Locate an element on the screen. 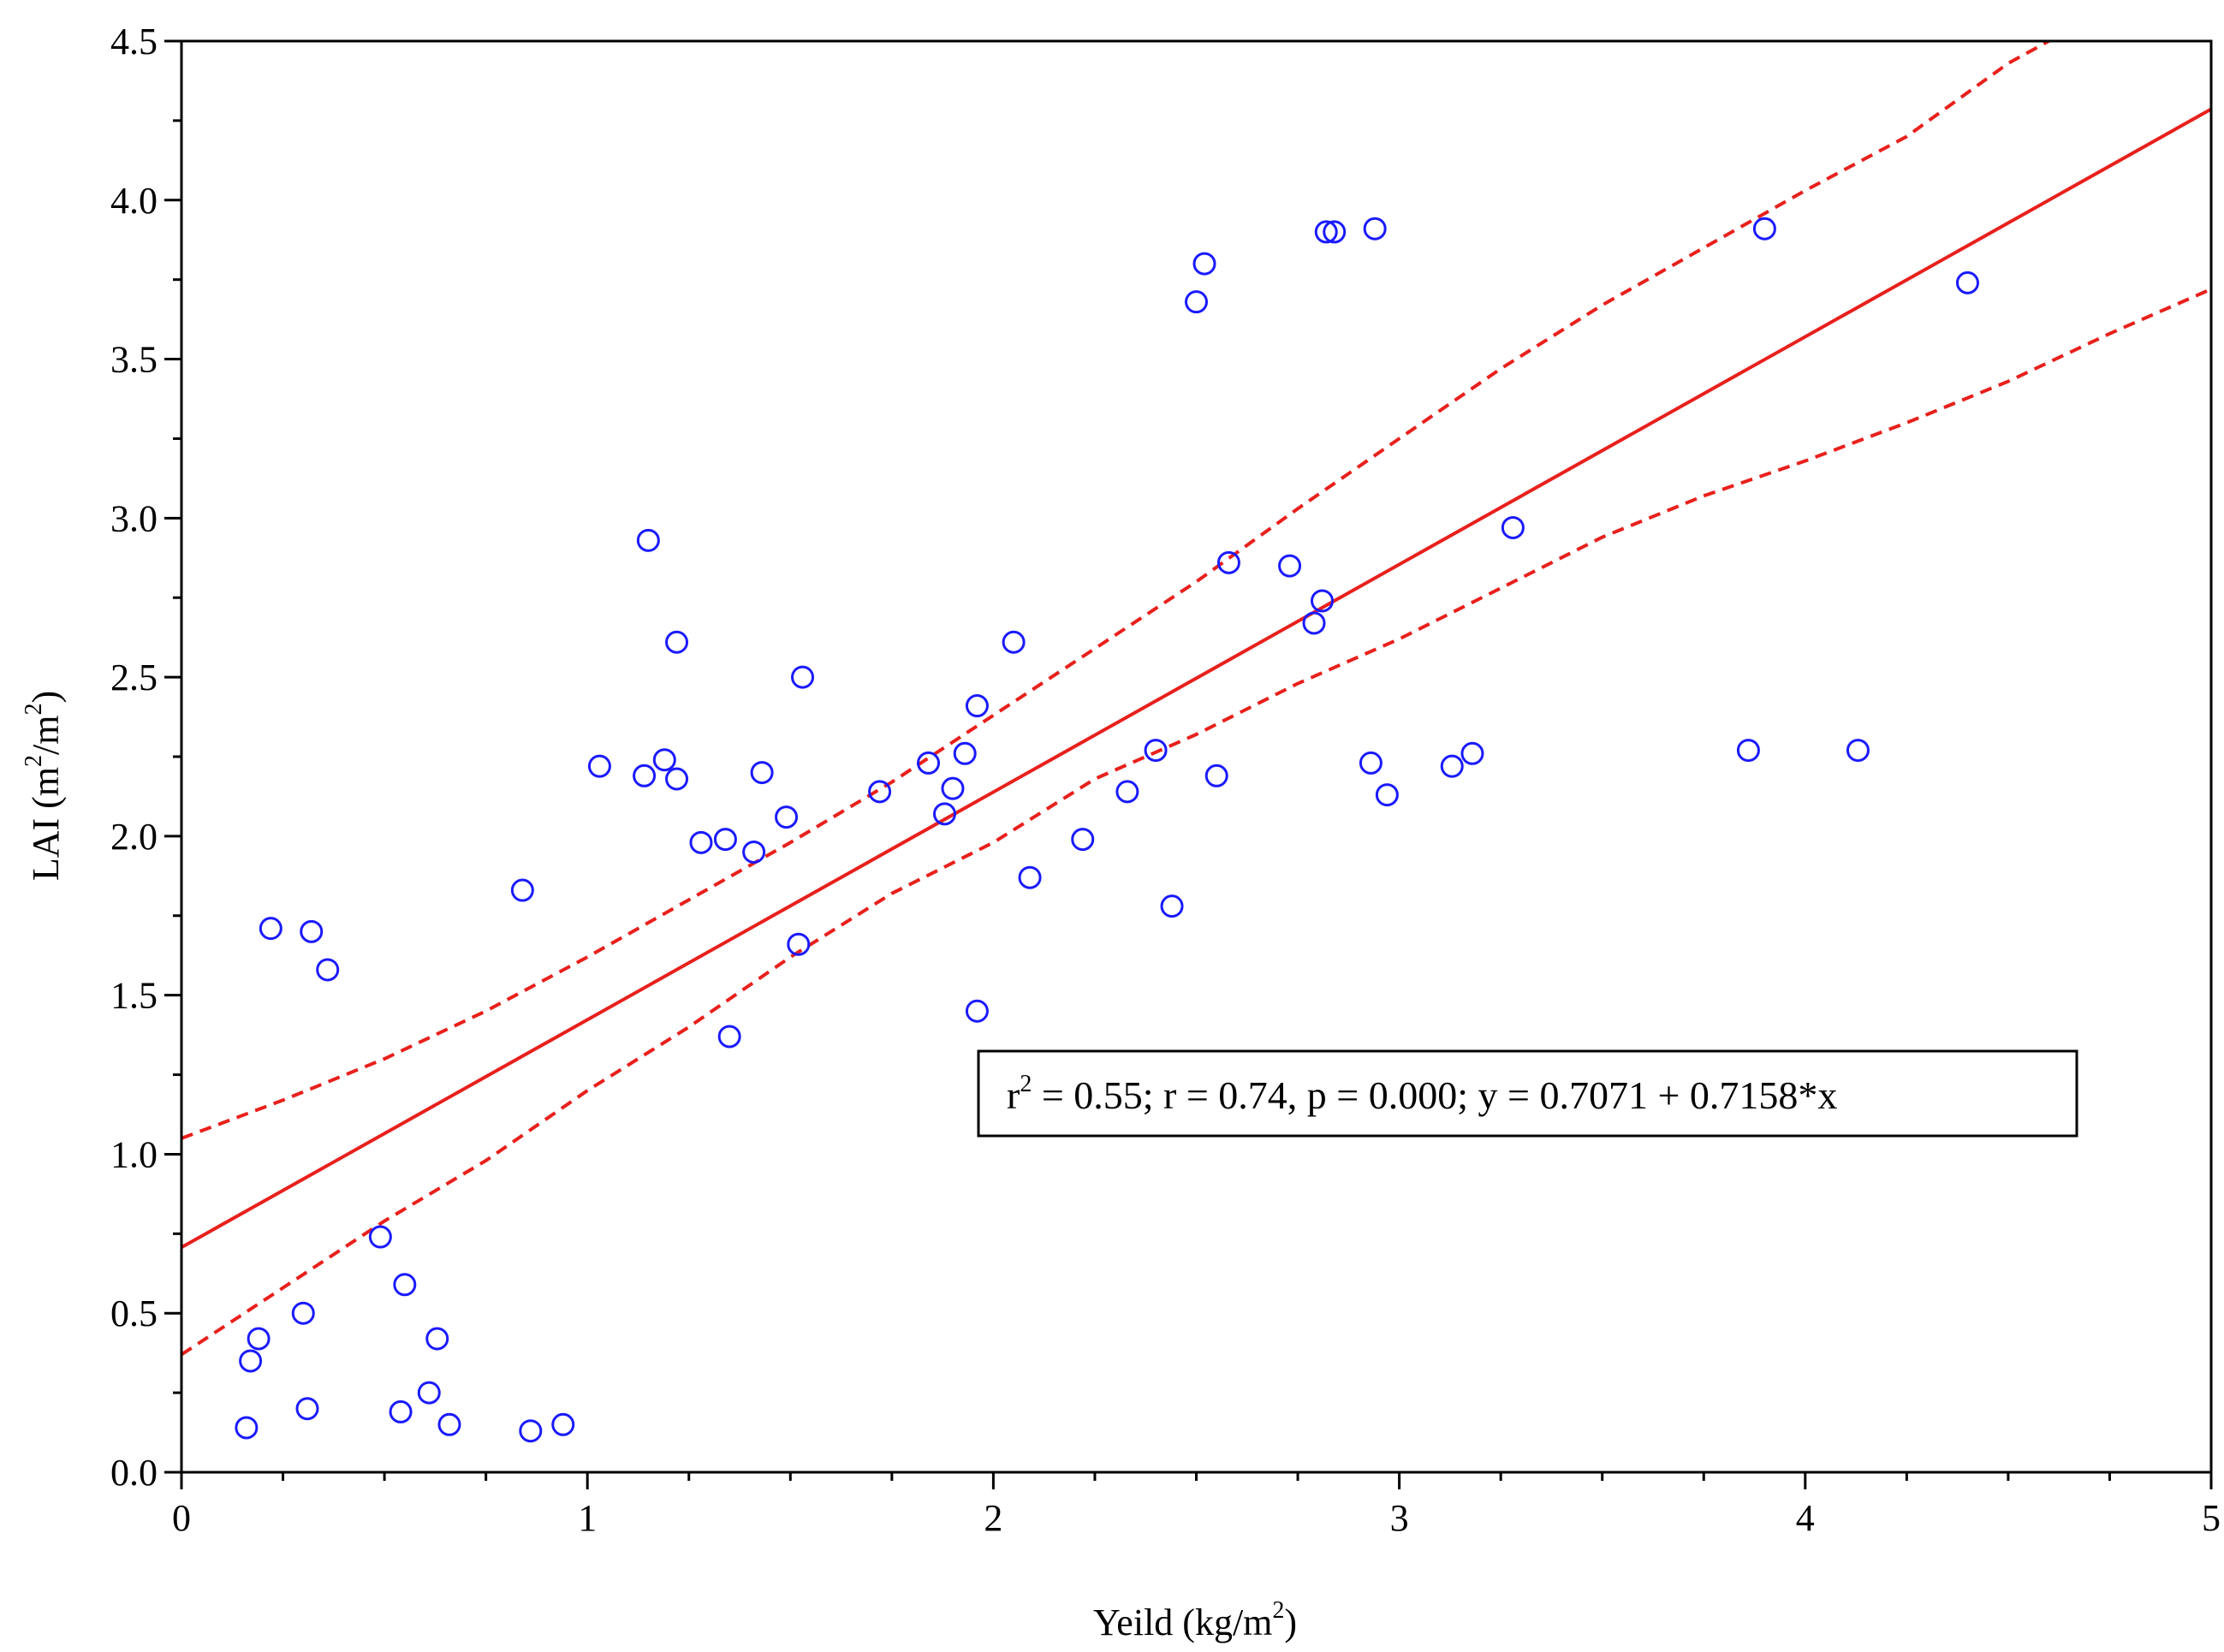 This screenshot has height=1652, width=2224. y-tick-label: 1.0 is located at coordinates (134, 1154).